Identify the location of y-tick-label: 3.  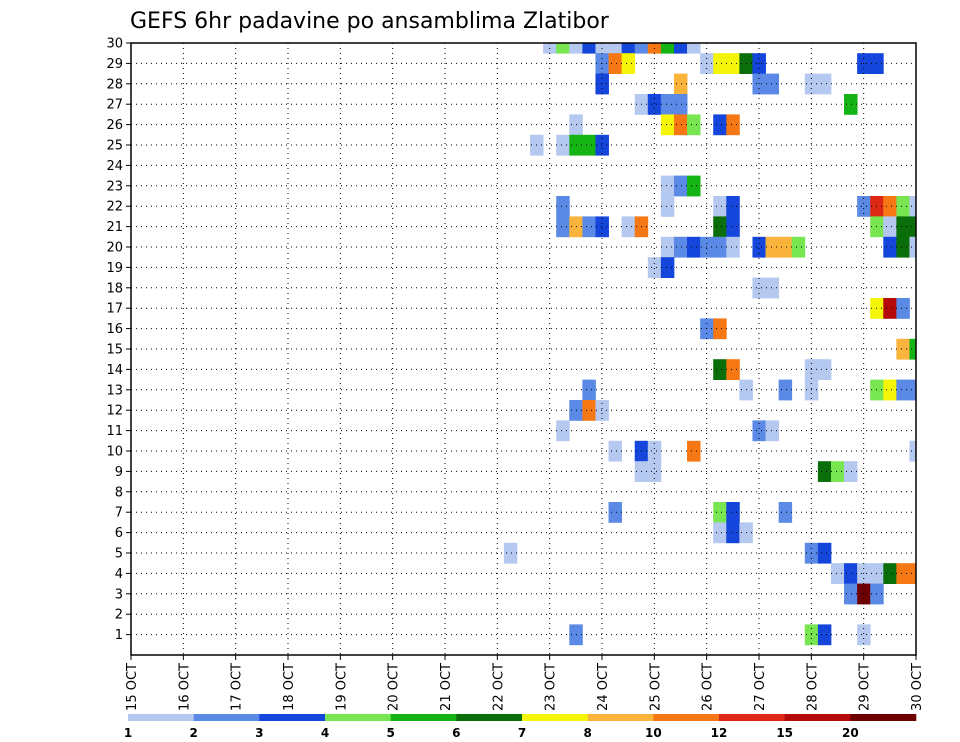
(119, 594).